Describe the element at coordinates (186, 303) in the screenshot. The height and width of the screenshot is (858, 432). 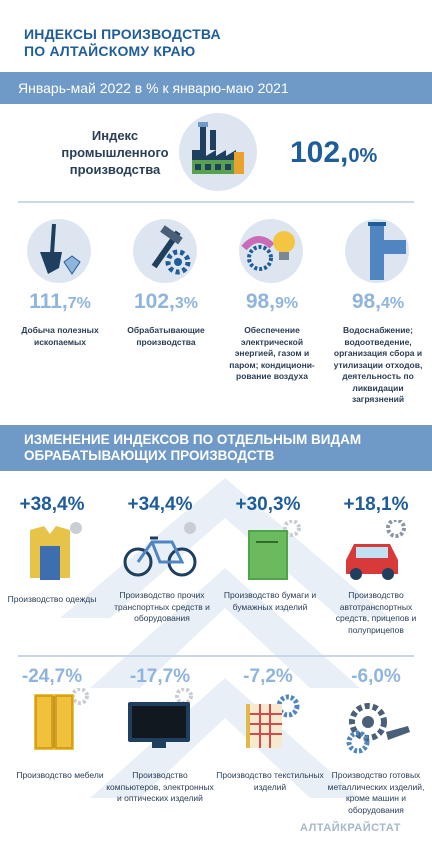
I see `sector-value-dec: 3%` at that location.